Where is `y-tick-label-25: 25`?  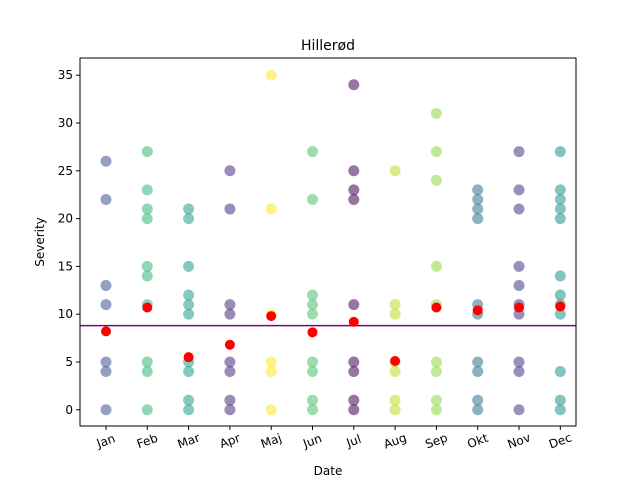 y-tick-label-25: 25 is located at coordinates (65, 171).